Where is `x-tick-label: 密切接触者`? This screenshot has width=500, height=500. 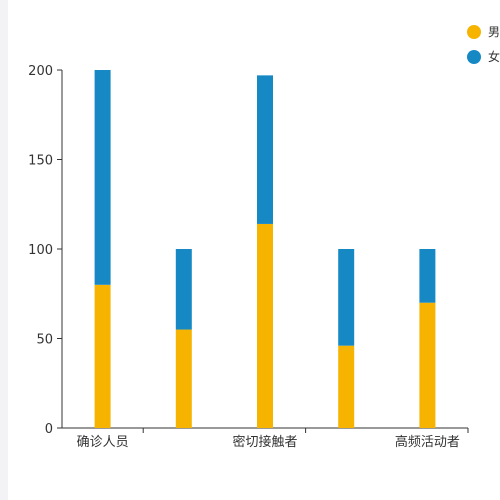 x-tick-label: 密切接触者 is located at coordinates (264, 442).